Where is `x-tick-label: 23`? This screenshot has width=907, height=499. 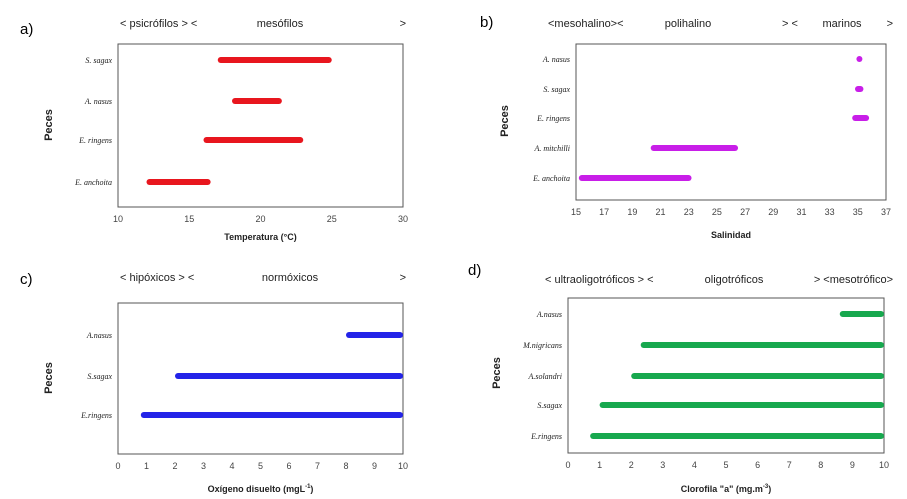
x-tick-label: 23 is located at coordinates (689, 212).